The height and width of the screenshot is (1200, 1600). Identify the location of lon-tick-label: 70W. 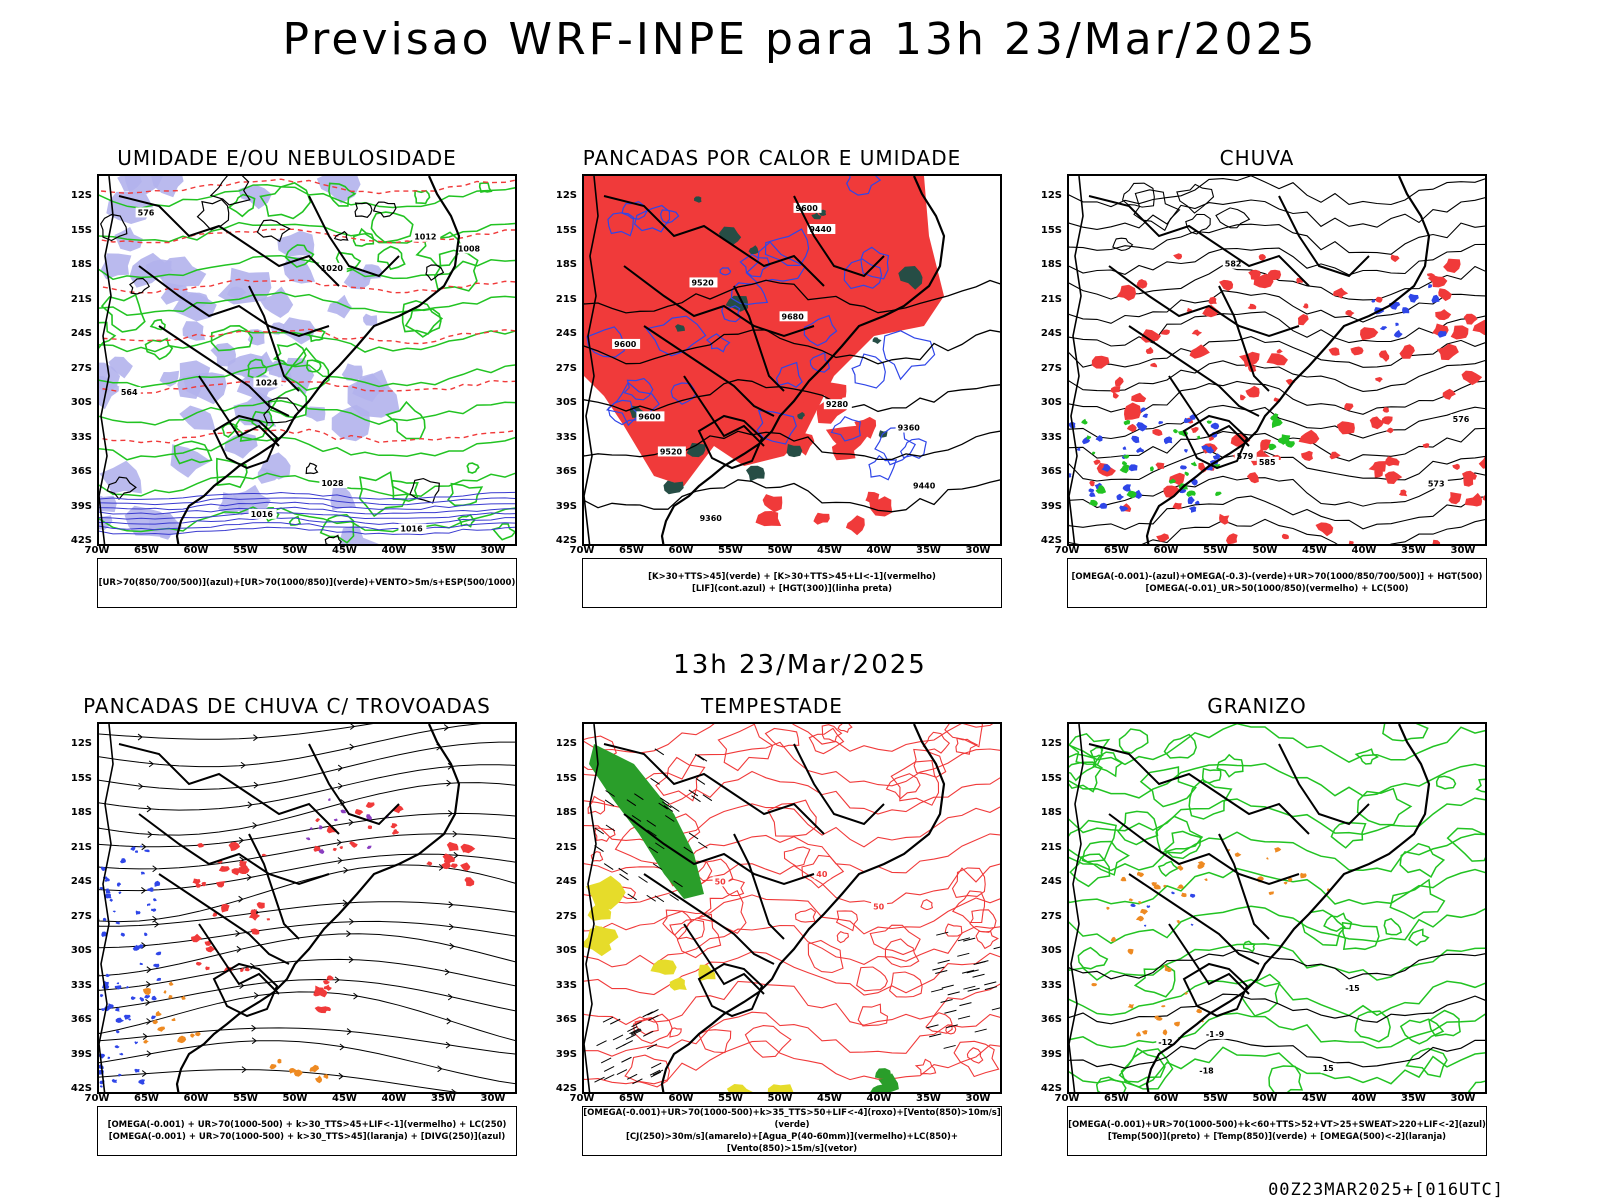
(582, 1098).